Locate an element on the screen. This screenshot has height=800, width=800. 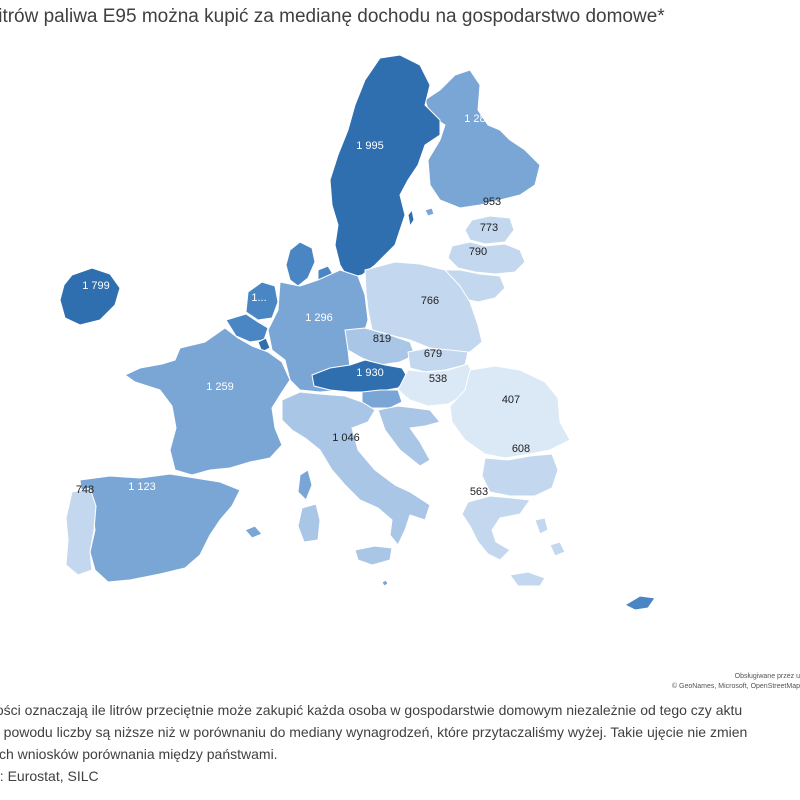
region-portugal is located at coordinates (81, 531).